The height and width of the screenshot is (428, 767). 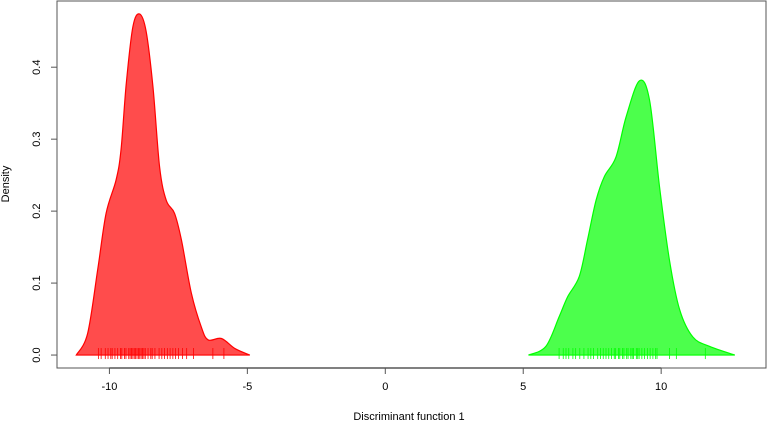 What do you see at coordinates (37, 67) in the screenshot?
I see `y-tick-label: 0.4` at bounding box center [37, 67].